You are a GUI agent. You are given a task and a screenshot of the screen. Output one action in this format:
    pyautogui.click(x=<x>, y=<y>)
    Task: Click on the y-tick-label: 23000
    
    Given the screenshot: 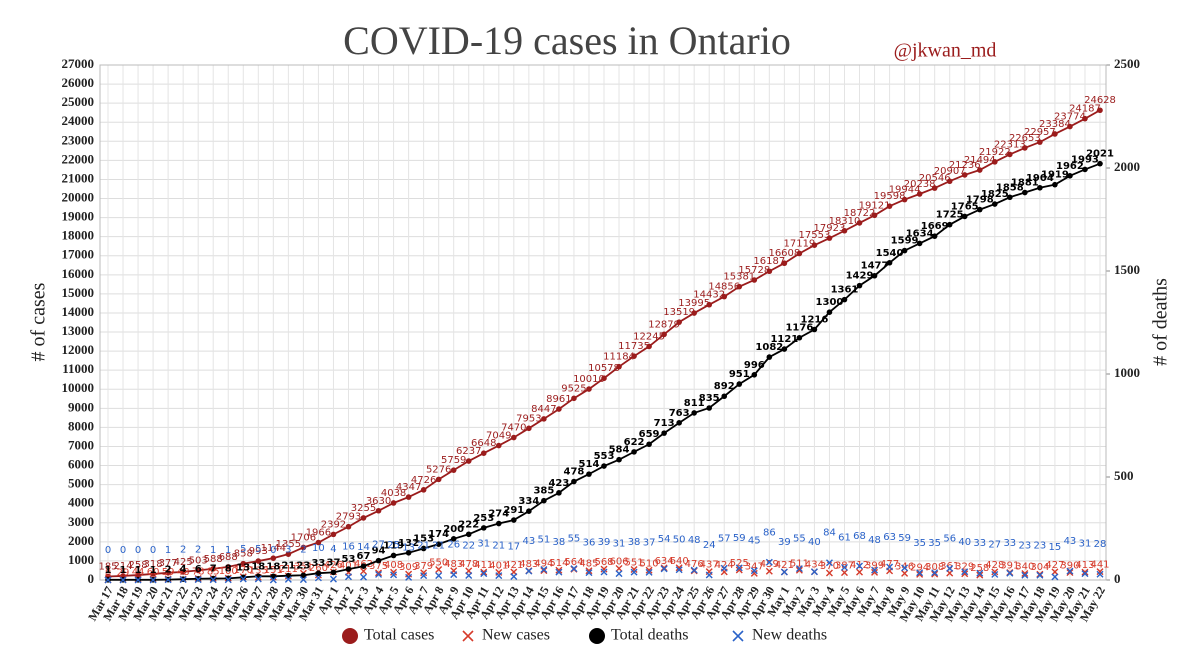 What is the action you would take?
    pyautogui.click(x=78, y=139)
    